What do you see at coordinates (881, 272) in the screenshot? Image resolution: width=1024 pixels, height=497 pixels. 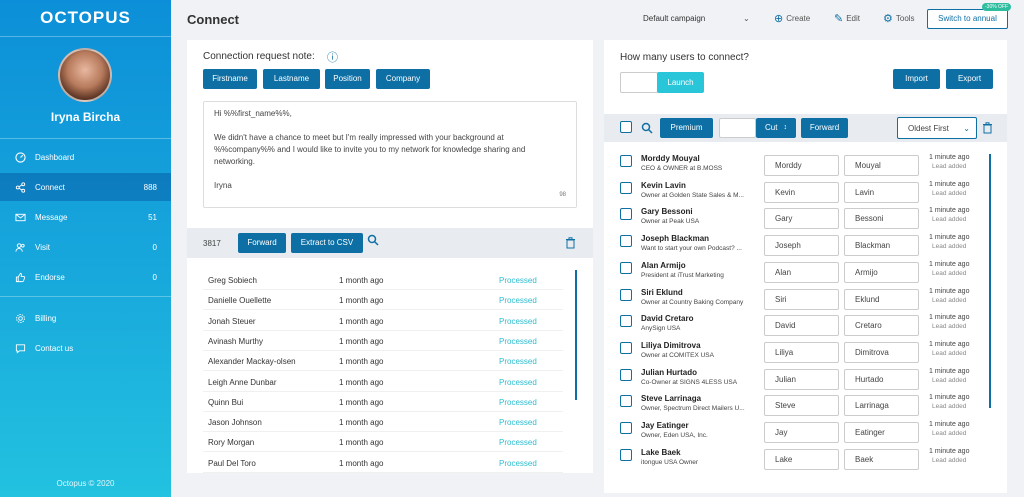 I see `last-name-field: Armijo` at bounding box center [881, 272].